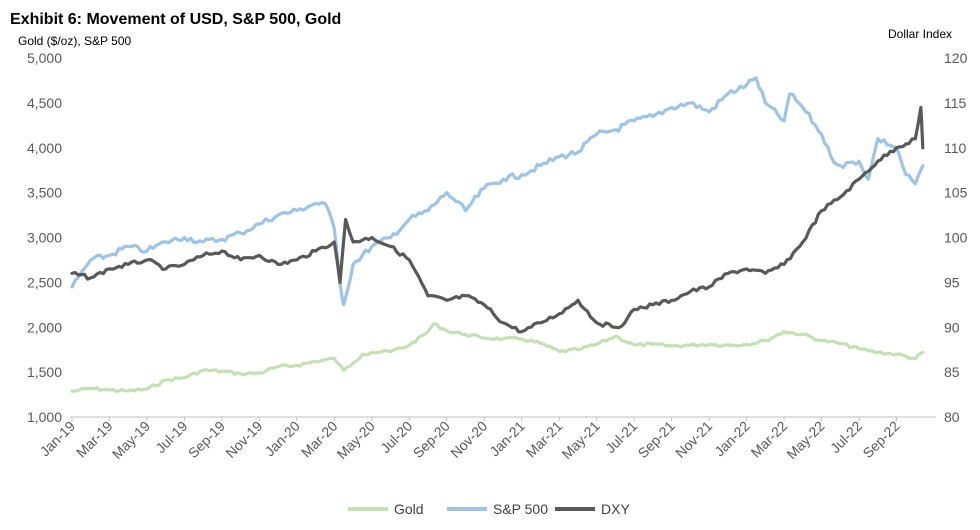 This screenshot has height=530, width=980. I want to click on left-axis-title: Gold ($/oz), S&P 500, so click(75, 41).